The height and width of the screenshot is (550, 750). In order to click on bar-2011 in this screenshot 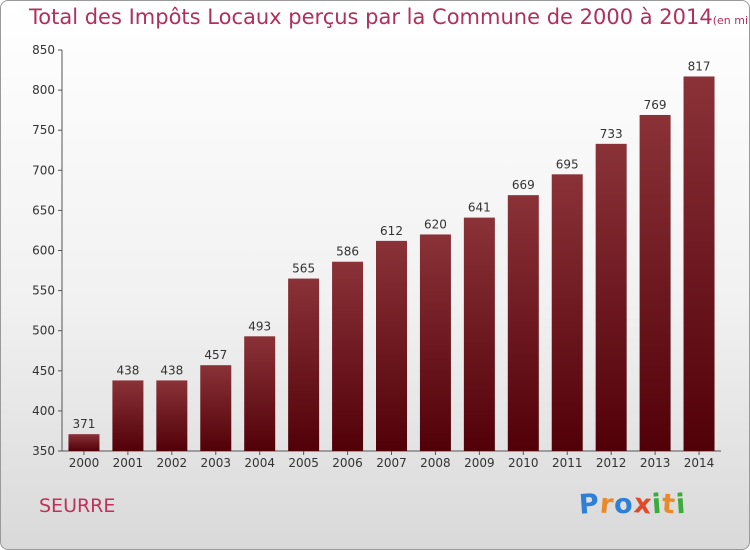, I will do `click(567, 312)`.